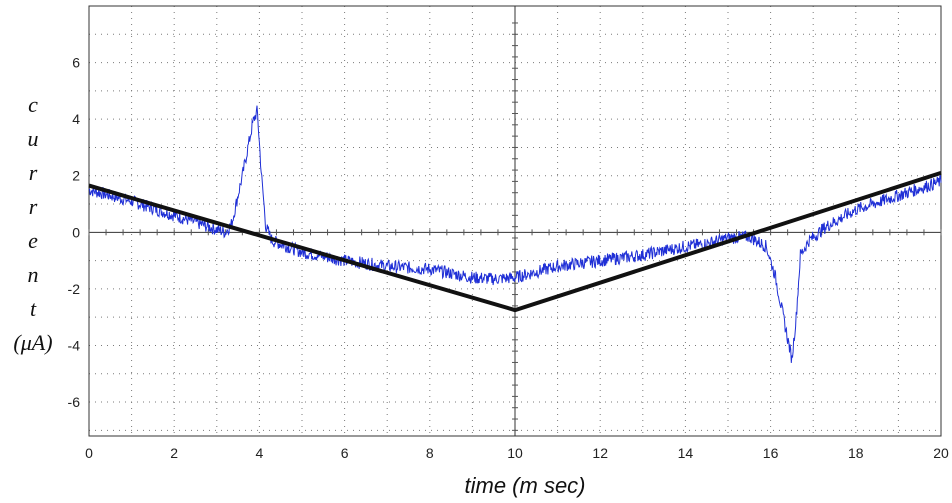  Describe the element at coordinates (33, 240) in the screenshot. I see `y-axis-label-char: e` at that location.